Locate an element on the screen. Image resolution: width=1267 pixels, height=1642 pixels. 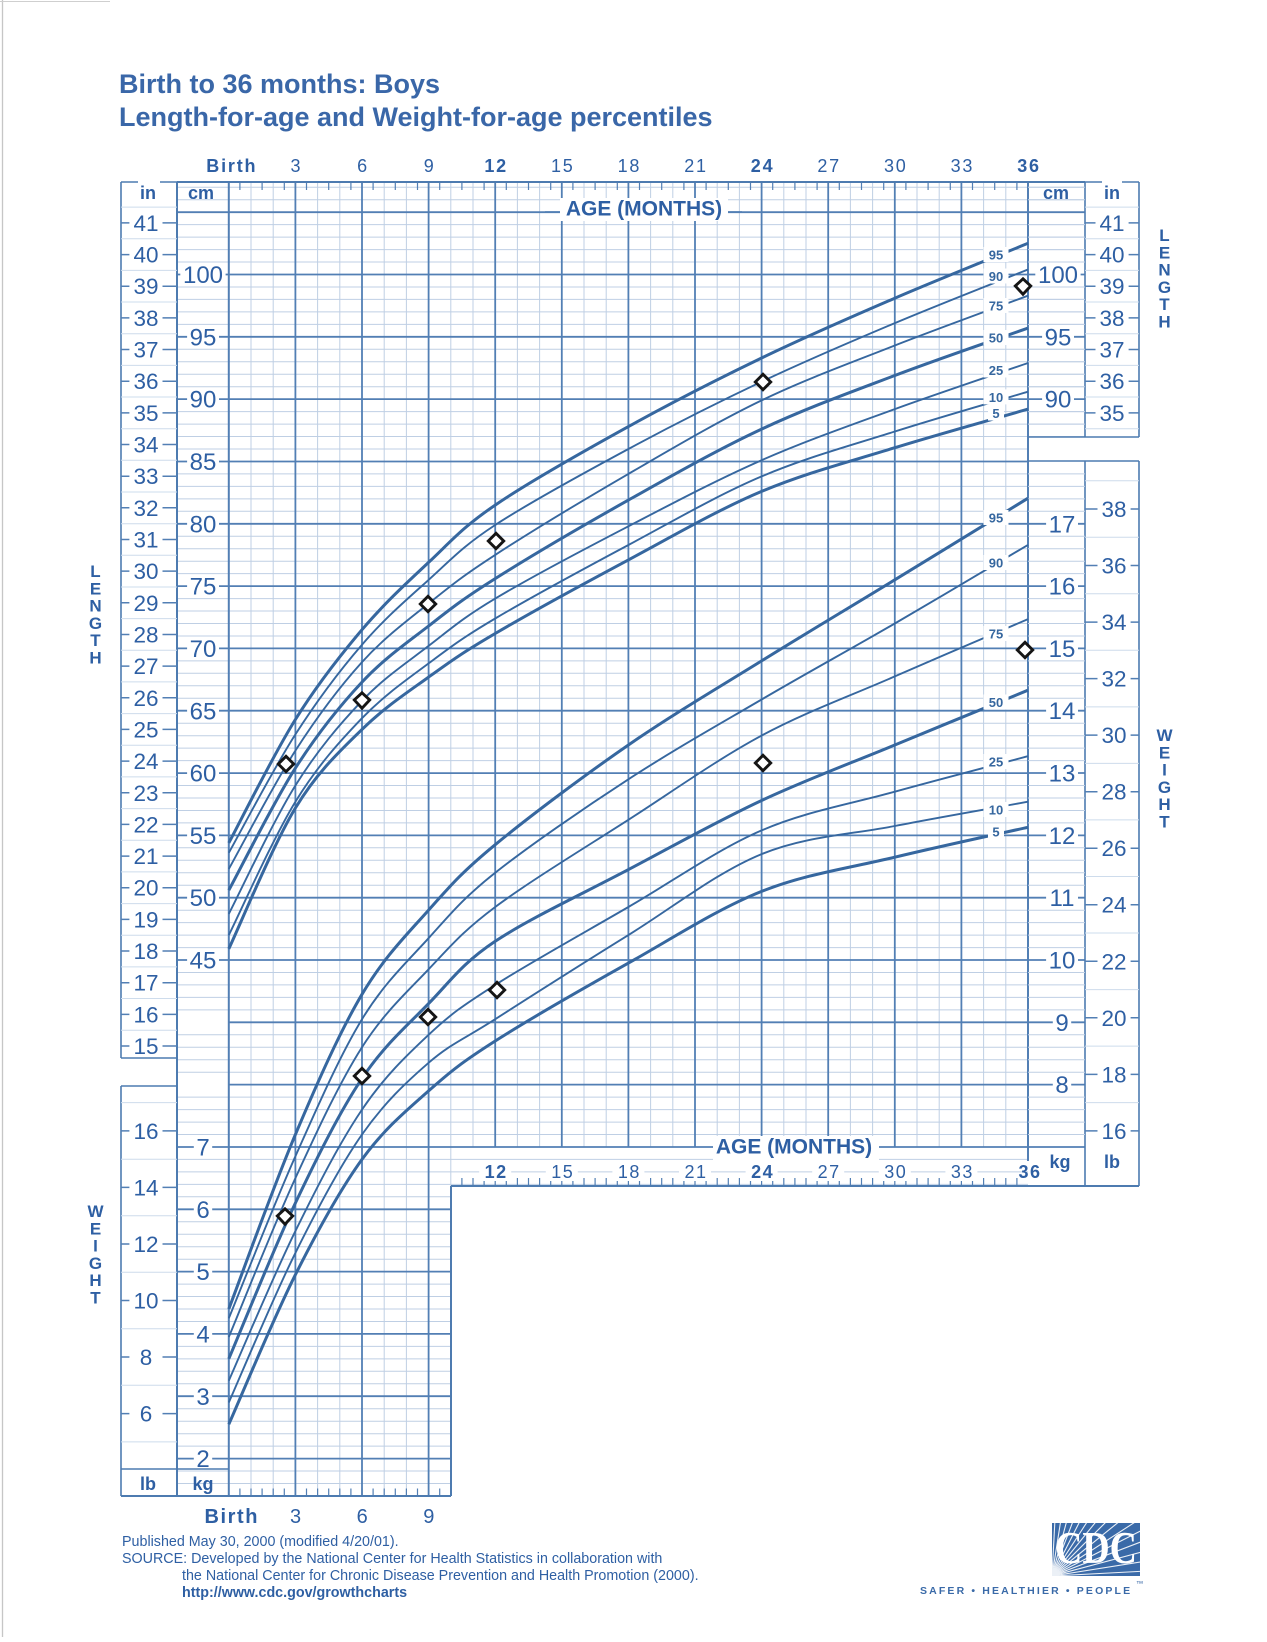
svg-text: 80 is located at coordinates (203, 524).